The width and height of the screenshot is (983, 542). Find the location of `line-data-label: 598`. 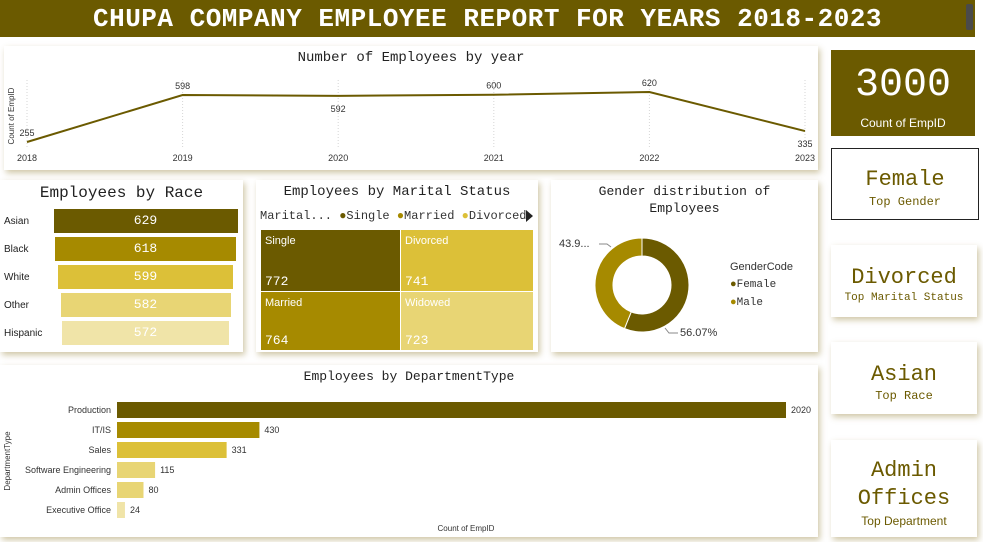

line-data-label: 598 is located at coordinates (182, 86).